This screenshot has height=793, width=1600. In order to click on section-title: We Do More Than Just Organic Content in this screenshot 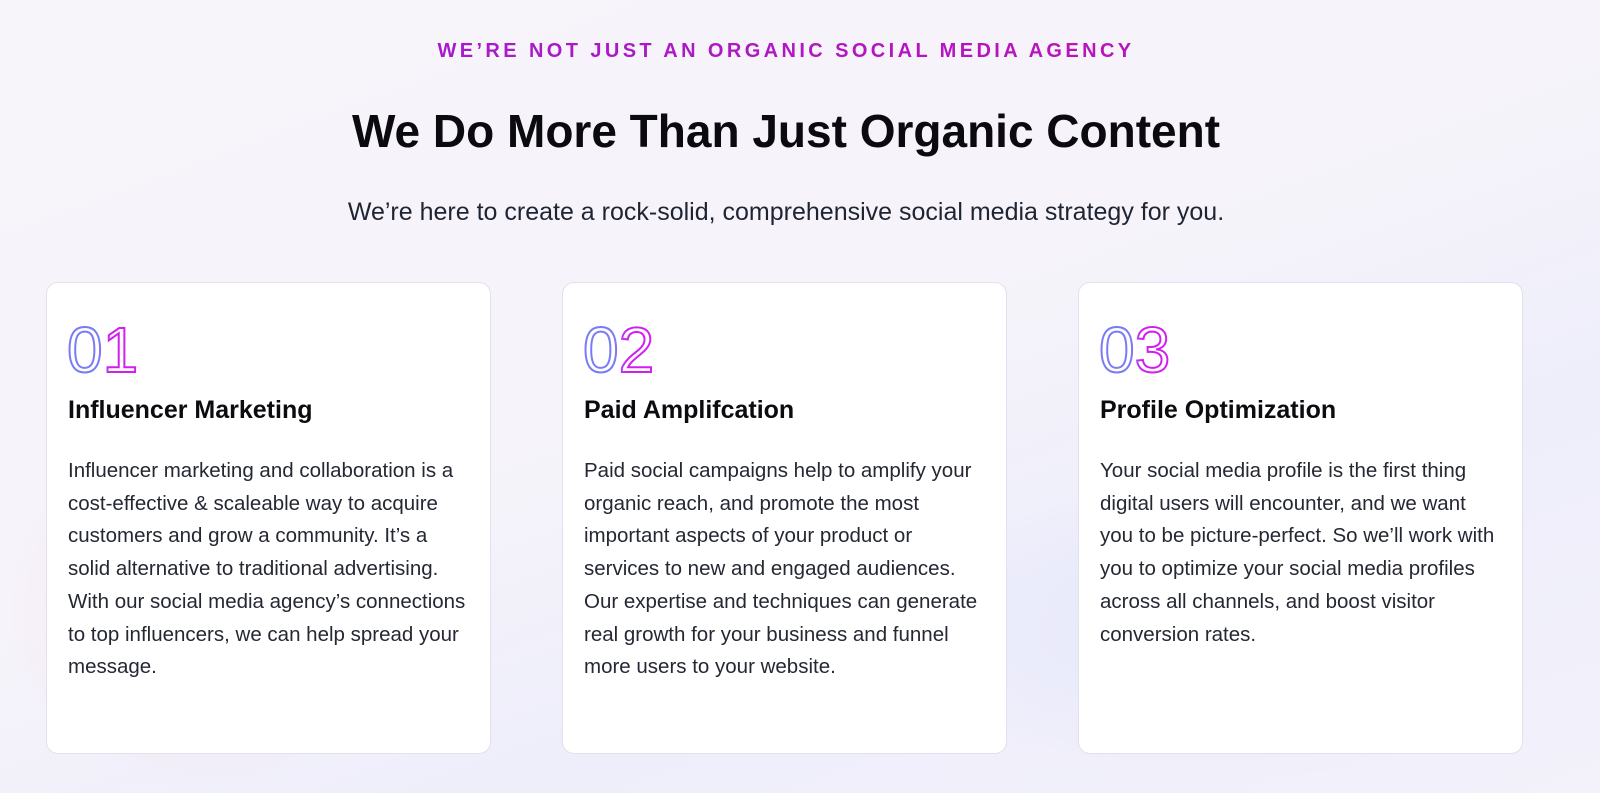, I will do `click(786, 131)`.